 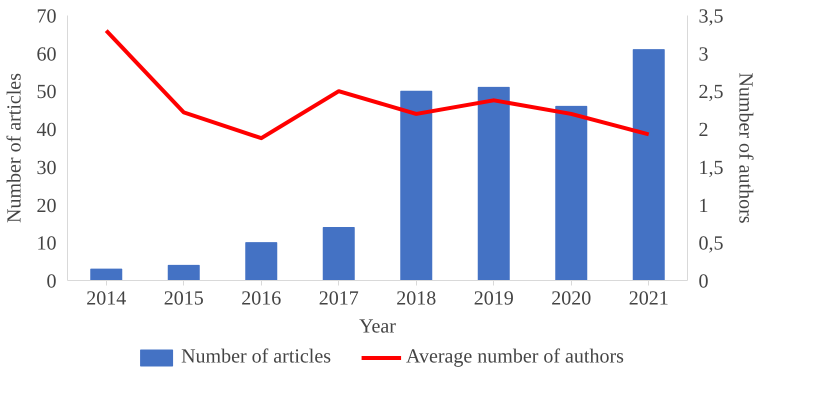 I want to click on x-tick-label: 2021, so click(x=648, y=299).